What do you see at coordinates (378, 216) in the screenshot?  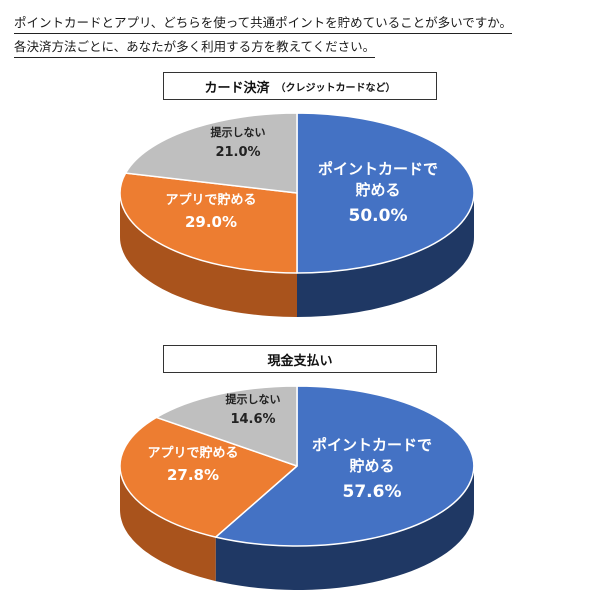 I see `slice-value-0: 50.0%` at bounding box center [378, 216].